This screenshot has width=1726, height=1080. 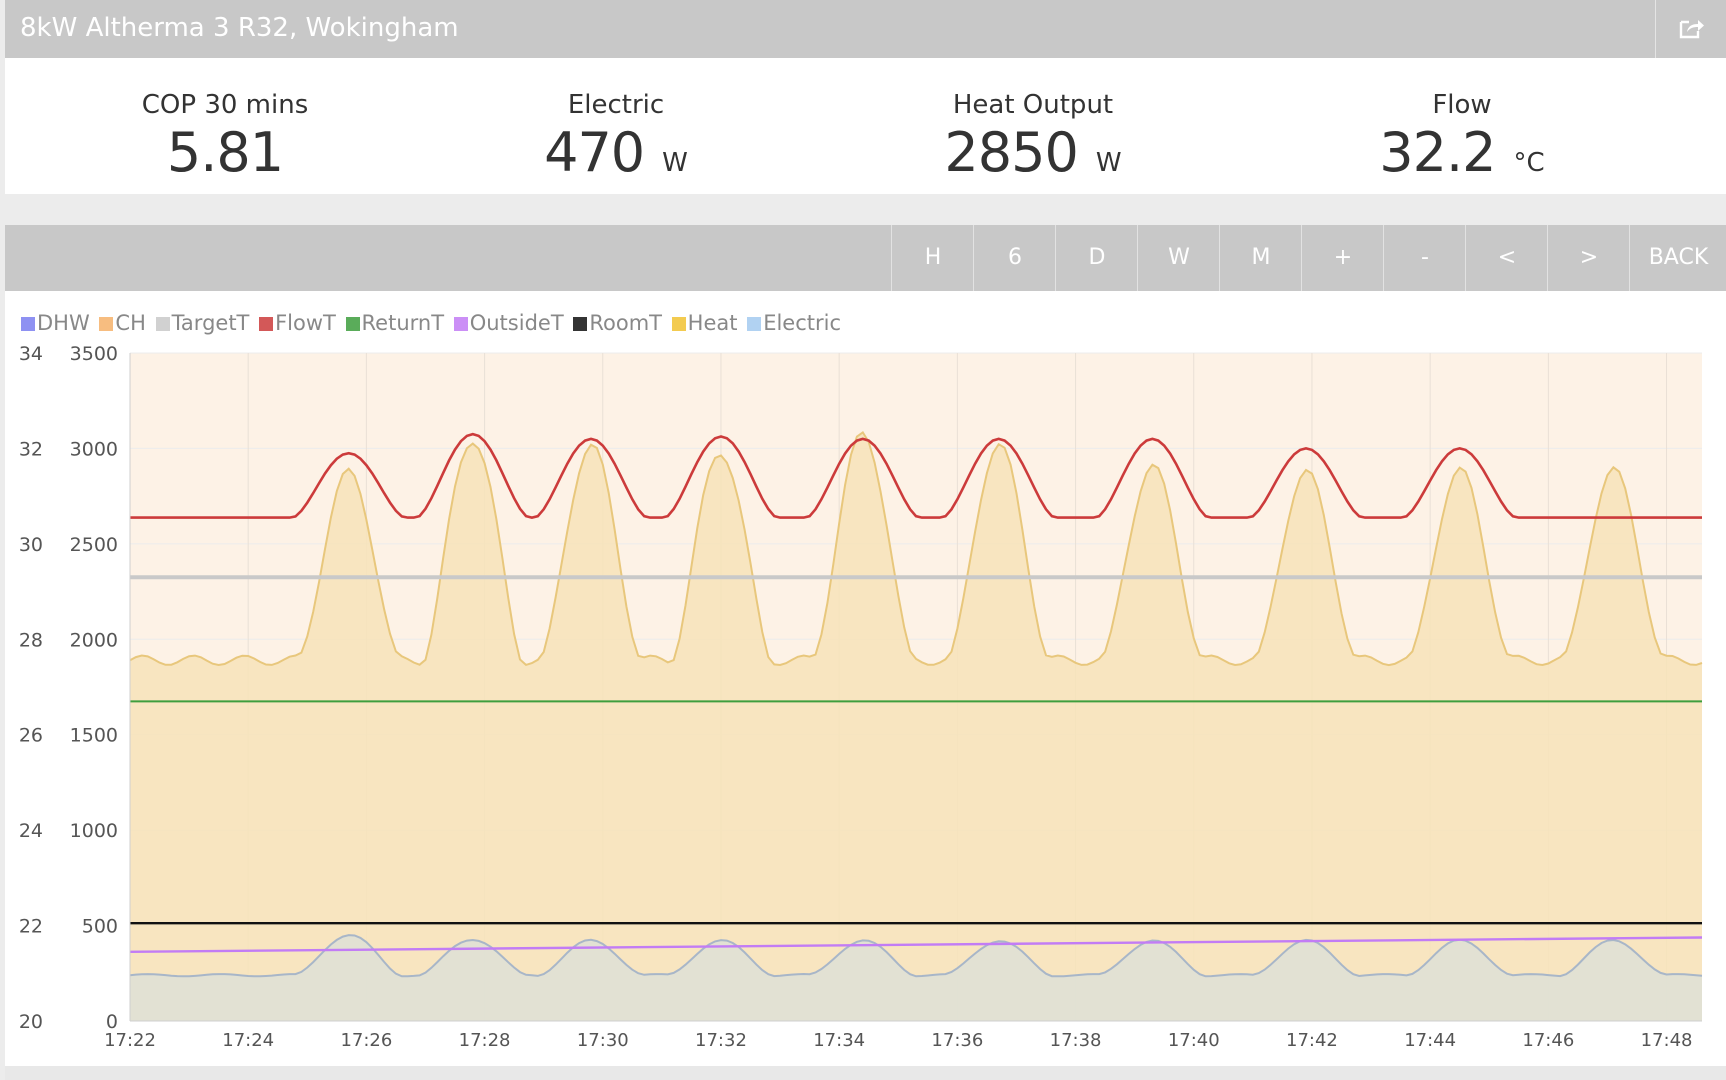 I want to click on title-bar: 8kW Altherma 3 R32, Wokingham, so click(x=865, y=29).